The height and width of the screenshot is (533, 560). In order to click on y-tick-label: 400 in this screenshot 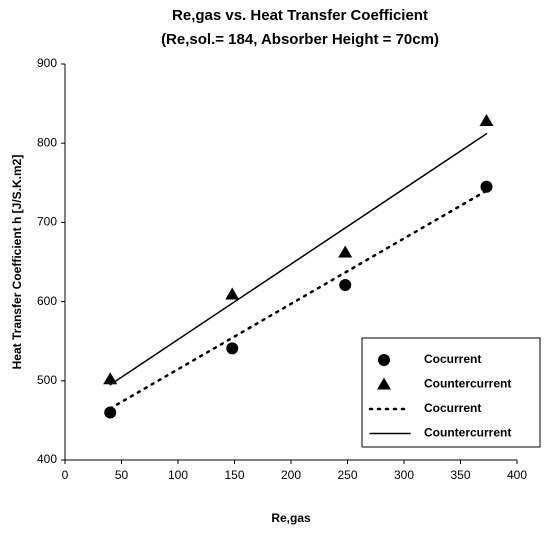, I will do `click(47, 459)`.